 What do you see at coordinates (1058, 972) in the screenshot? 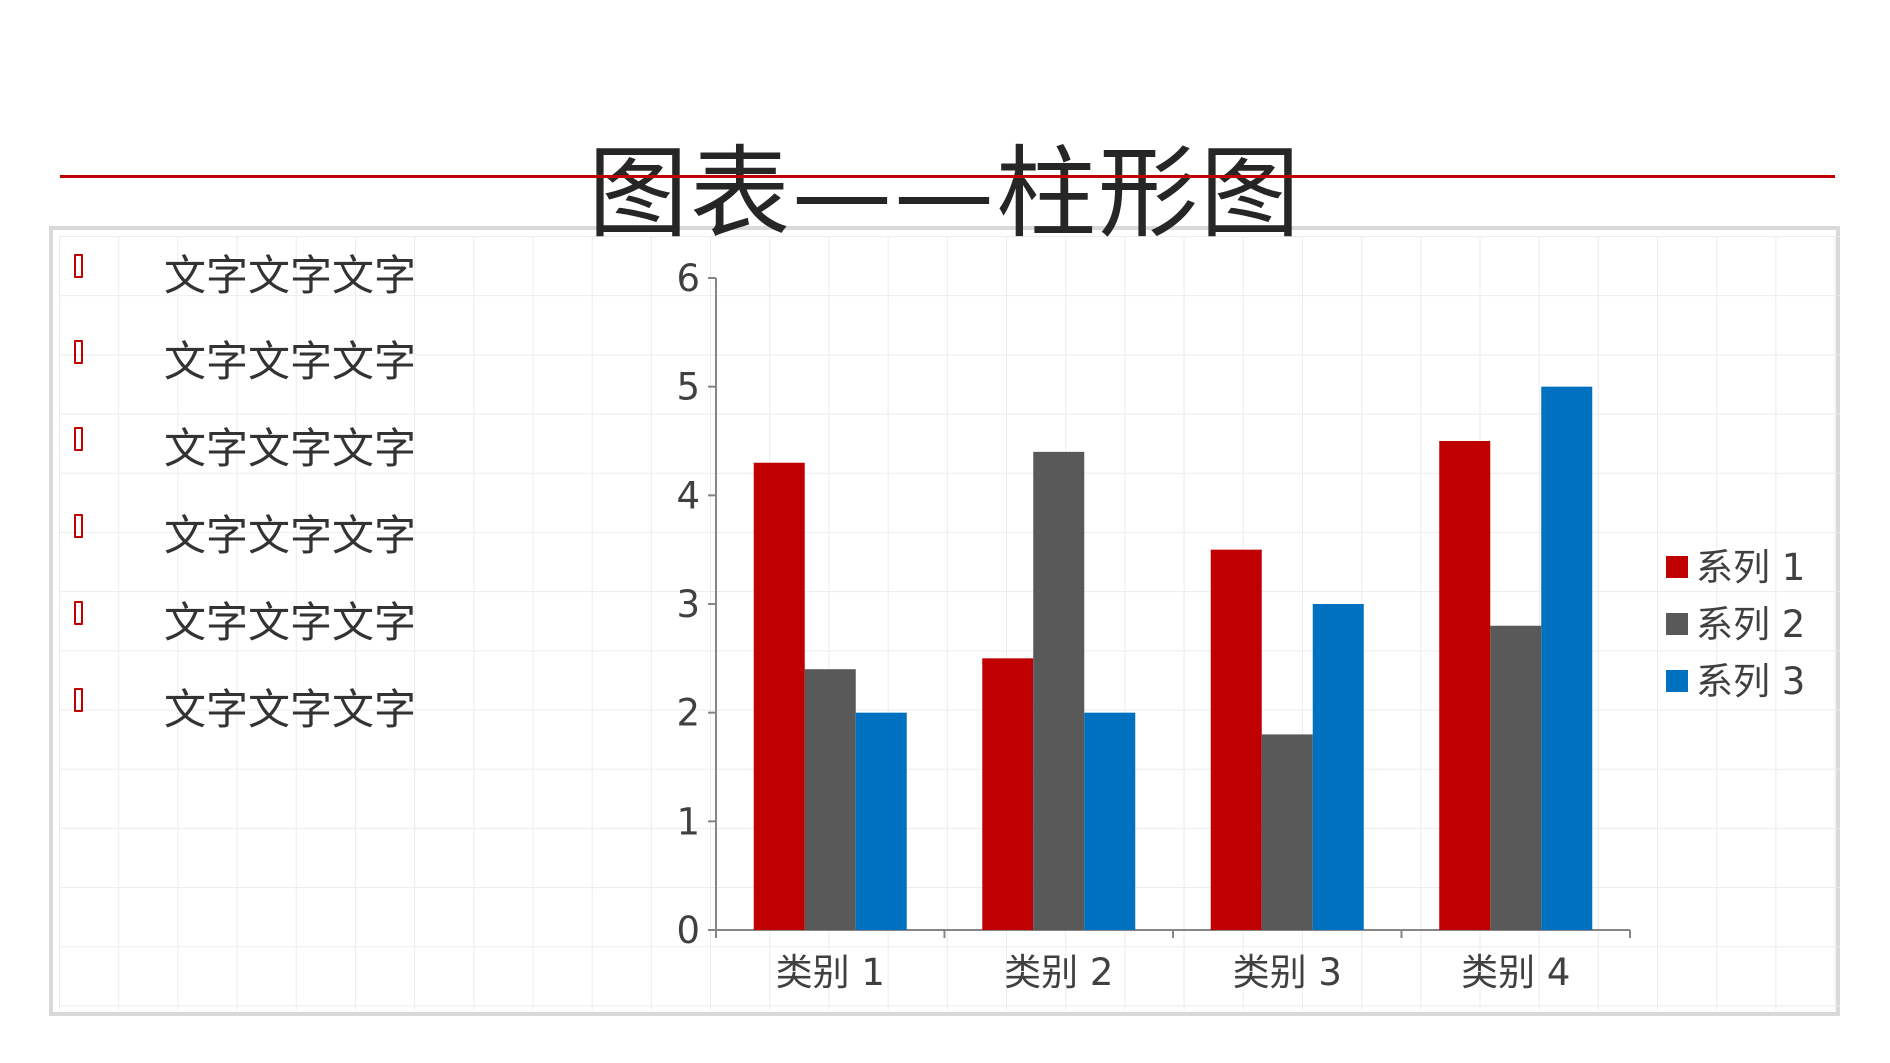
I see `x-tick-label: 类别 2` at bounding box center [1058, 972].